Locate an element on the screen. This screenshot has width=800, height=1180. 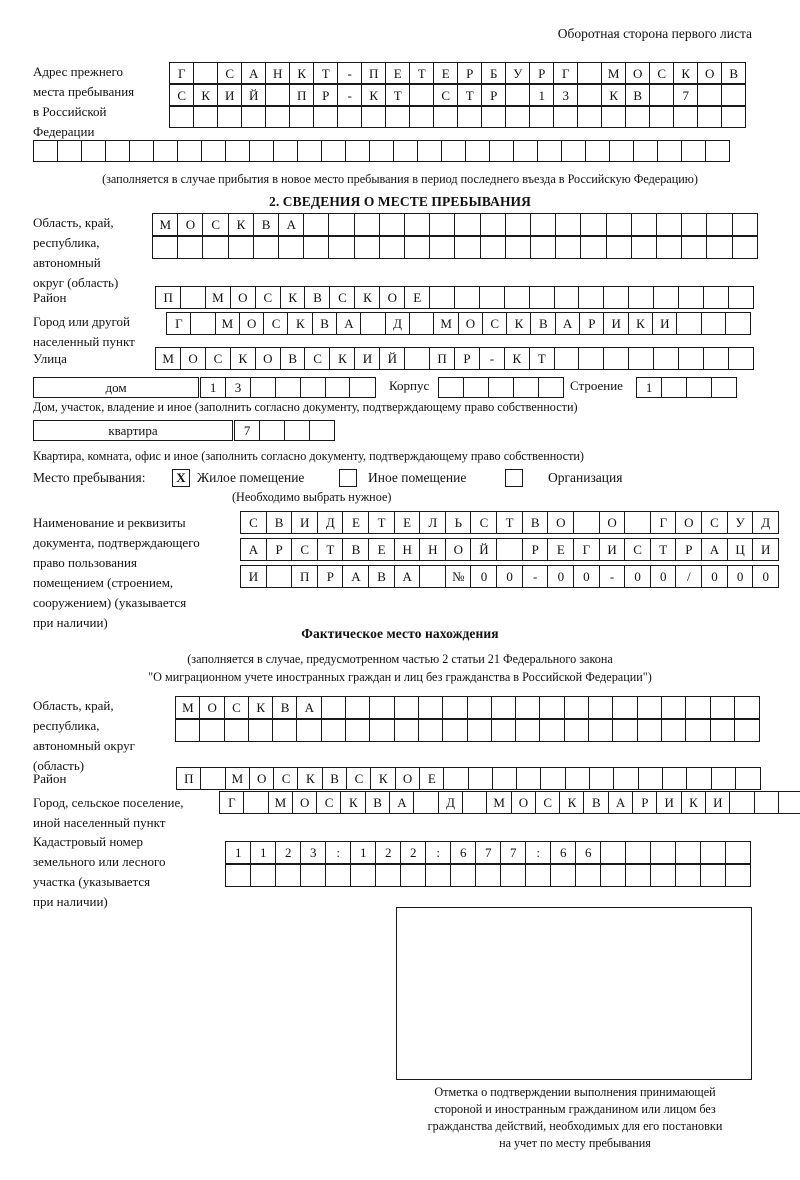
char-cell: М is located at coordinates (237, 778).